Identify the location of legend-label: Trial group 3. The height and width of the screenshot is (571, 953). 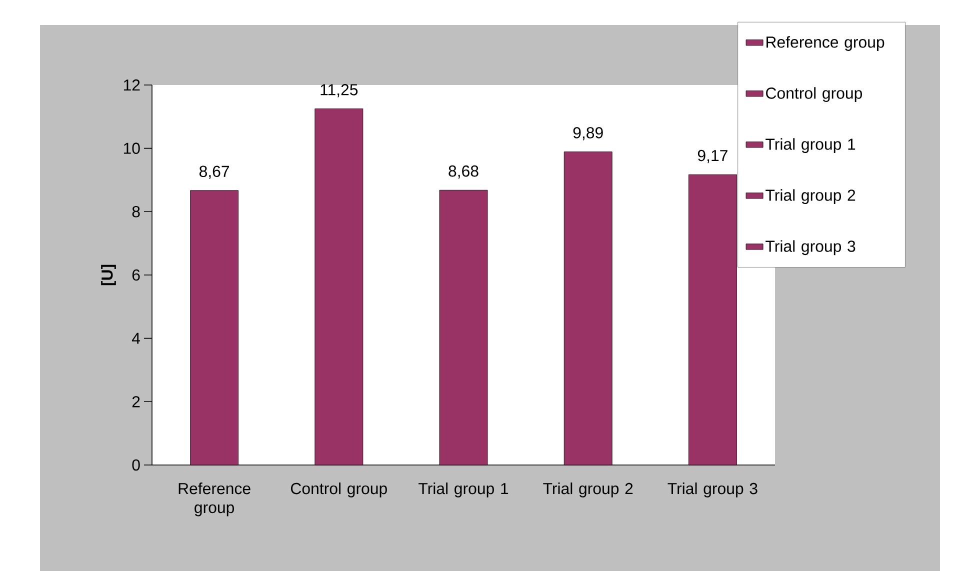
(811, 248).